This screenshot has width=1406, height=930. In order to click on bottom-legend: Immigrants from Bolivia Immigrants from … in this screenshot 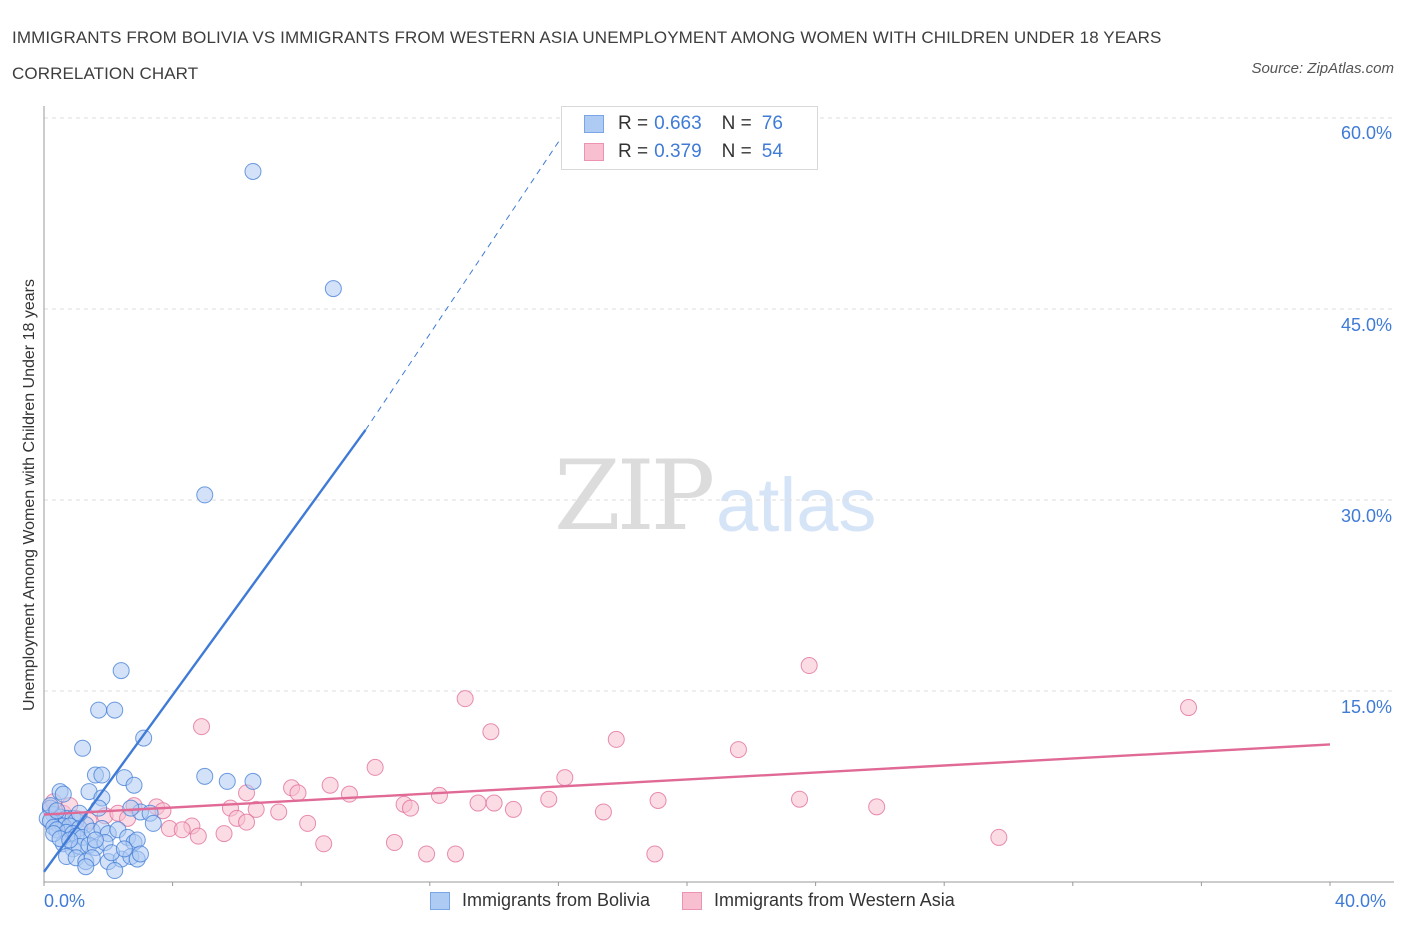, I will do `click(708, 900)`.